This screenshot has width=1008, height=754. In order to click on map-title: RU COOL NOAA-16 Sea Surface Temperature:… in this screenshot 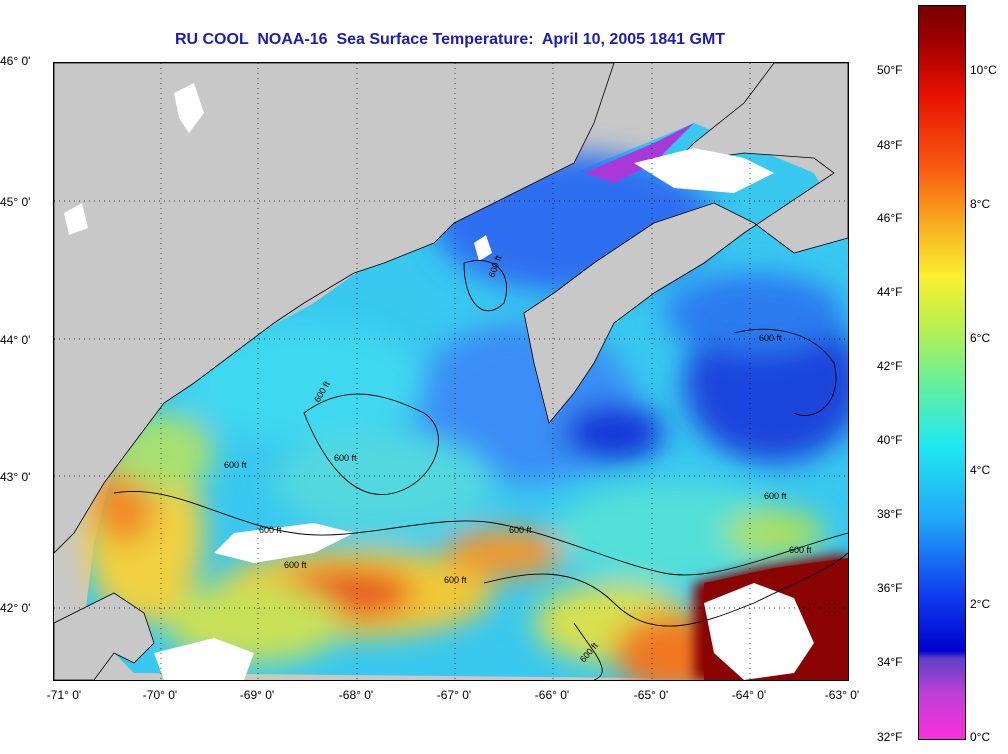, I will do `click(450, 39)`.